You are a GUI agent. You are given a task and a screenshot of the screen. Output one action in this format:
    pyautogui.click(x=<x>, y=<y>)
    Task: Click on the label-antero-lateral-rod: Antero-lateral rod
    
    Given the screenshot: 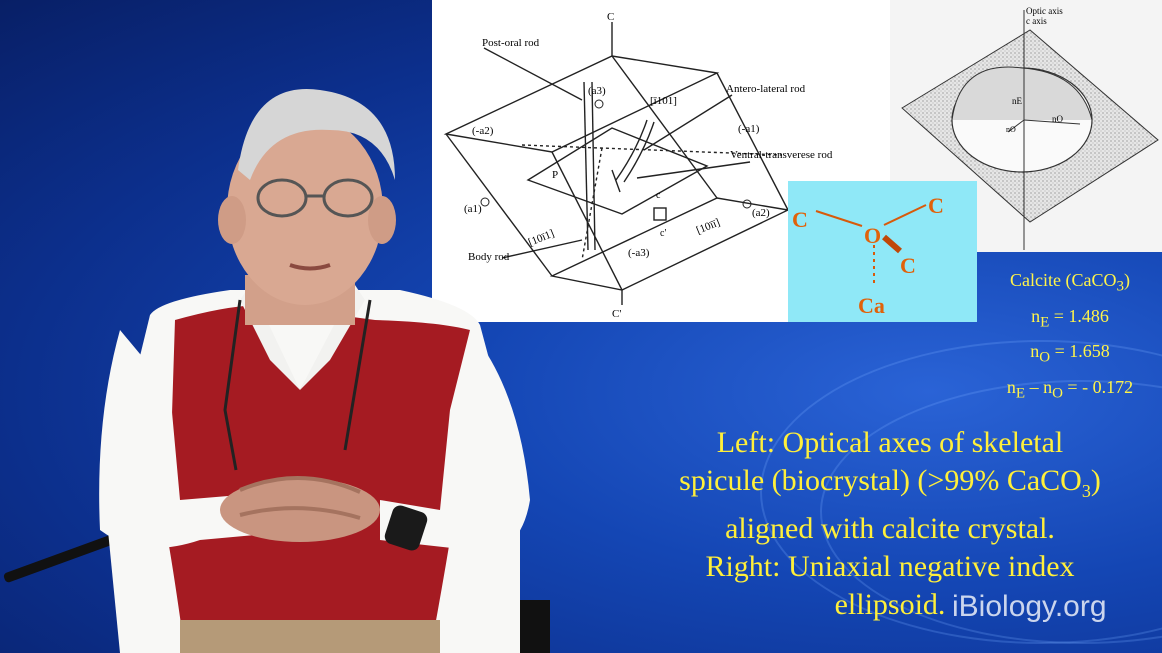 What is the action you would take?
    pyautogui.click(x=766, y=89)
    